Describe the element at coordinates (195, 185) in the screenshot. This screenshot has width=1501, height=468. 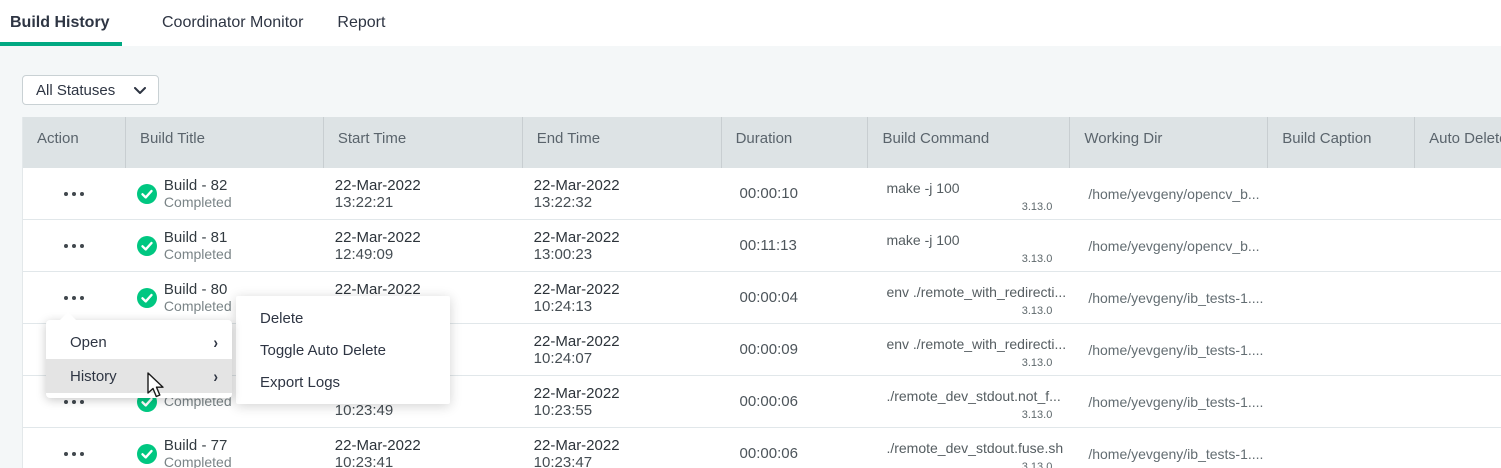
I see `build-title: Build - 82` at that location.